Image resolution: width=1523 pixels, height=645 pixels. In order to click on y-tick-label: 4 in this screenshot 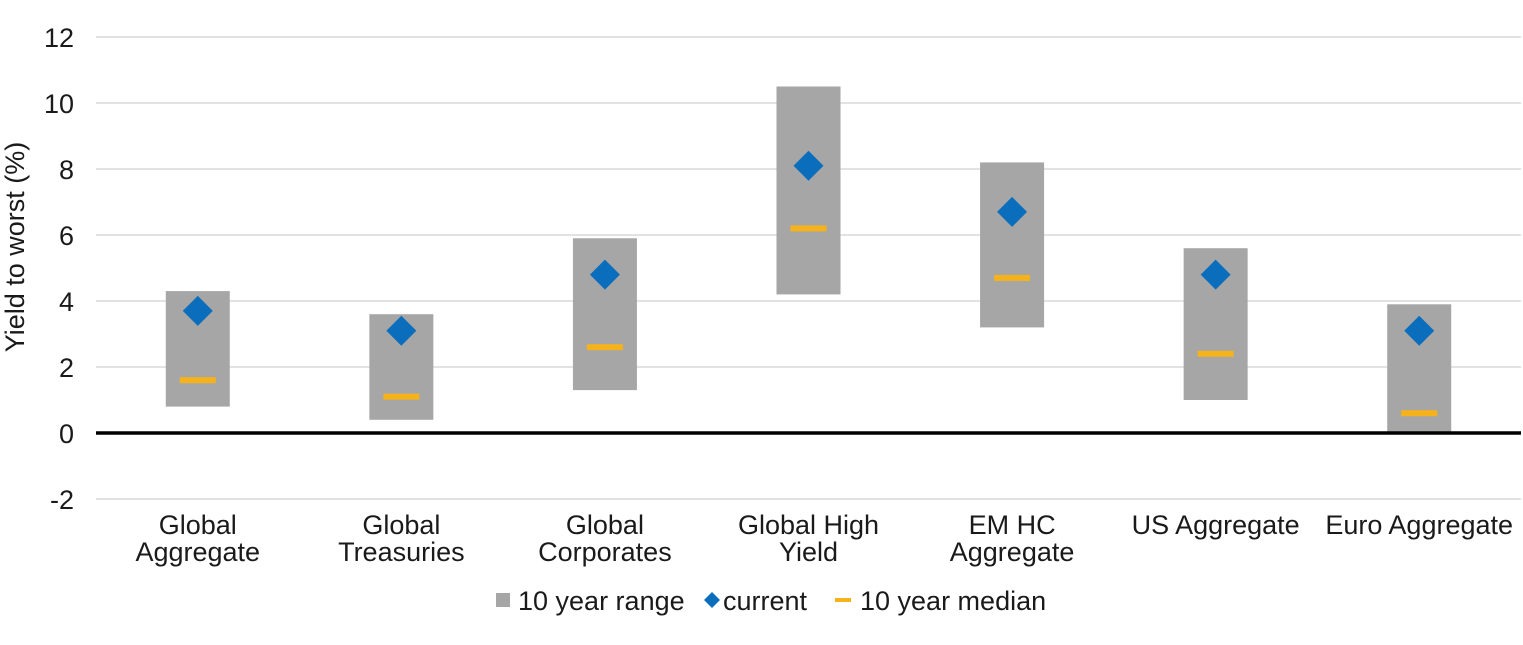, I will do `click(66, 302)`.